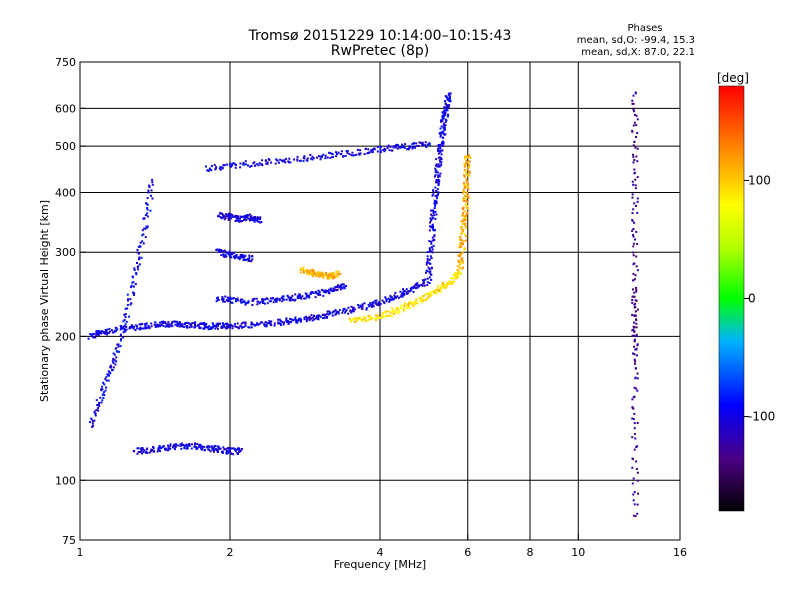  What do you see at coordinates (644, 28) in the screenshot?
I see `stats-heading: Phases` at bounding box center [644, 28].